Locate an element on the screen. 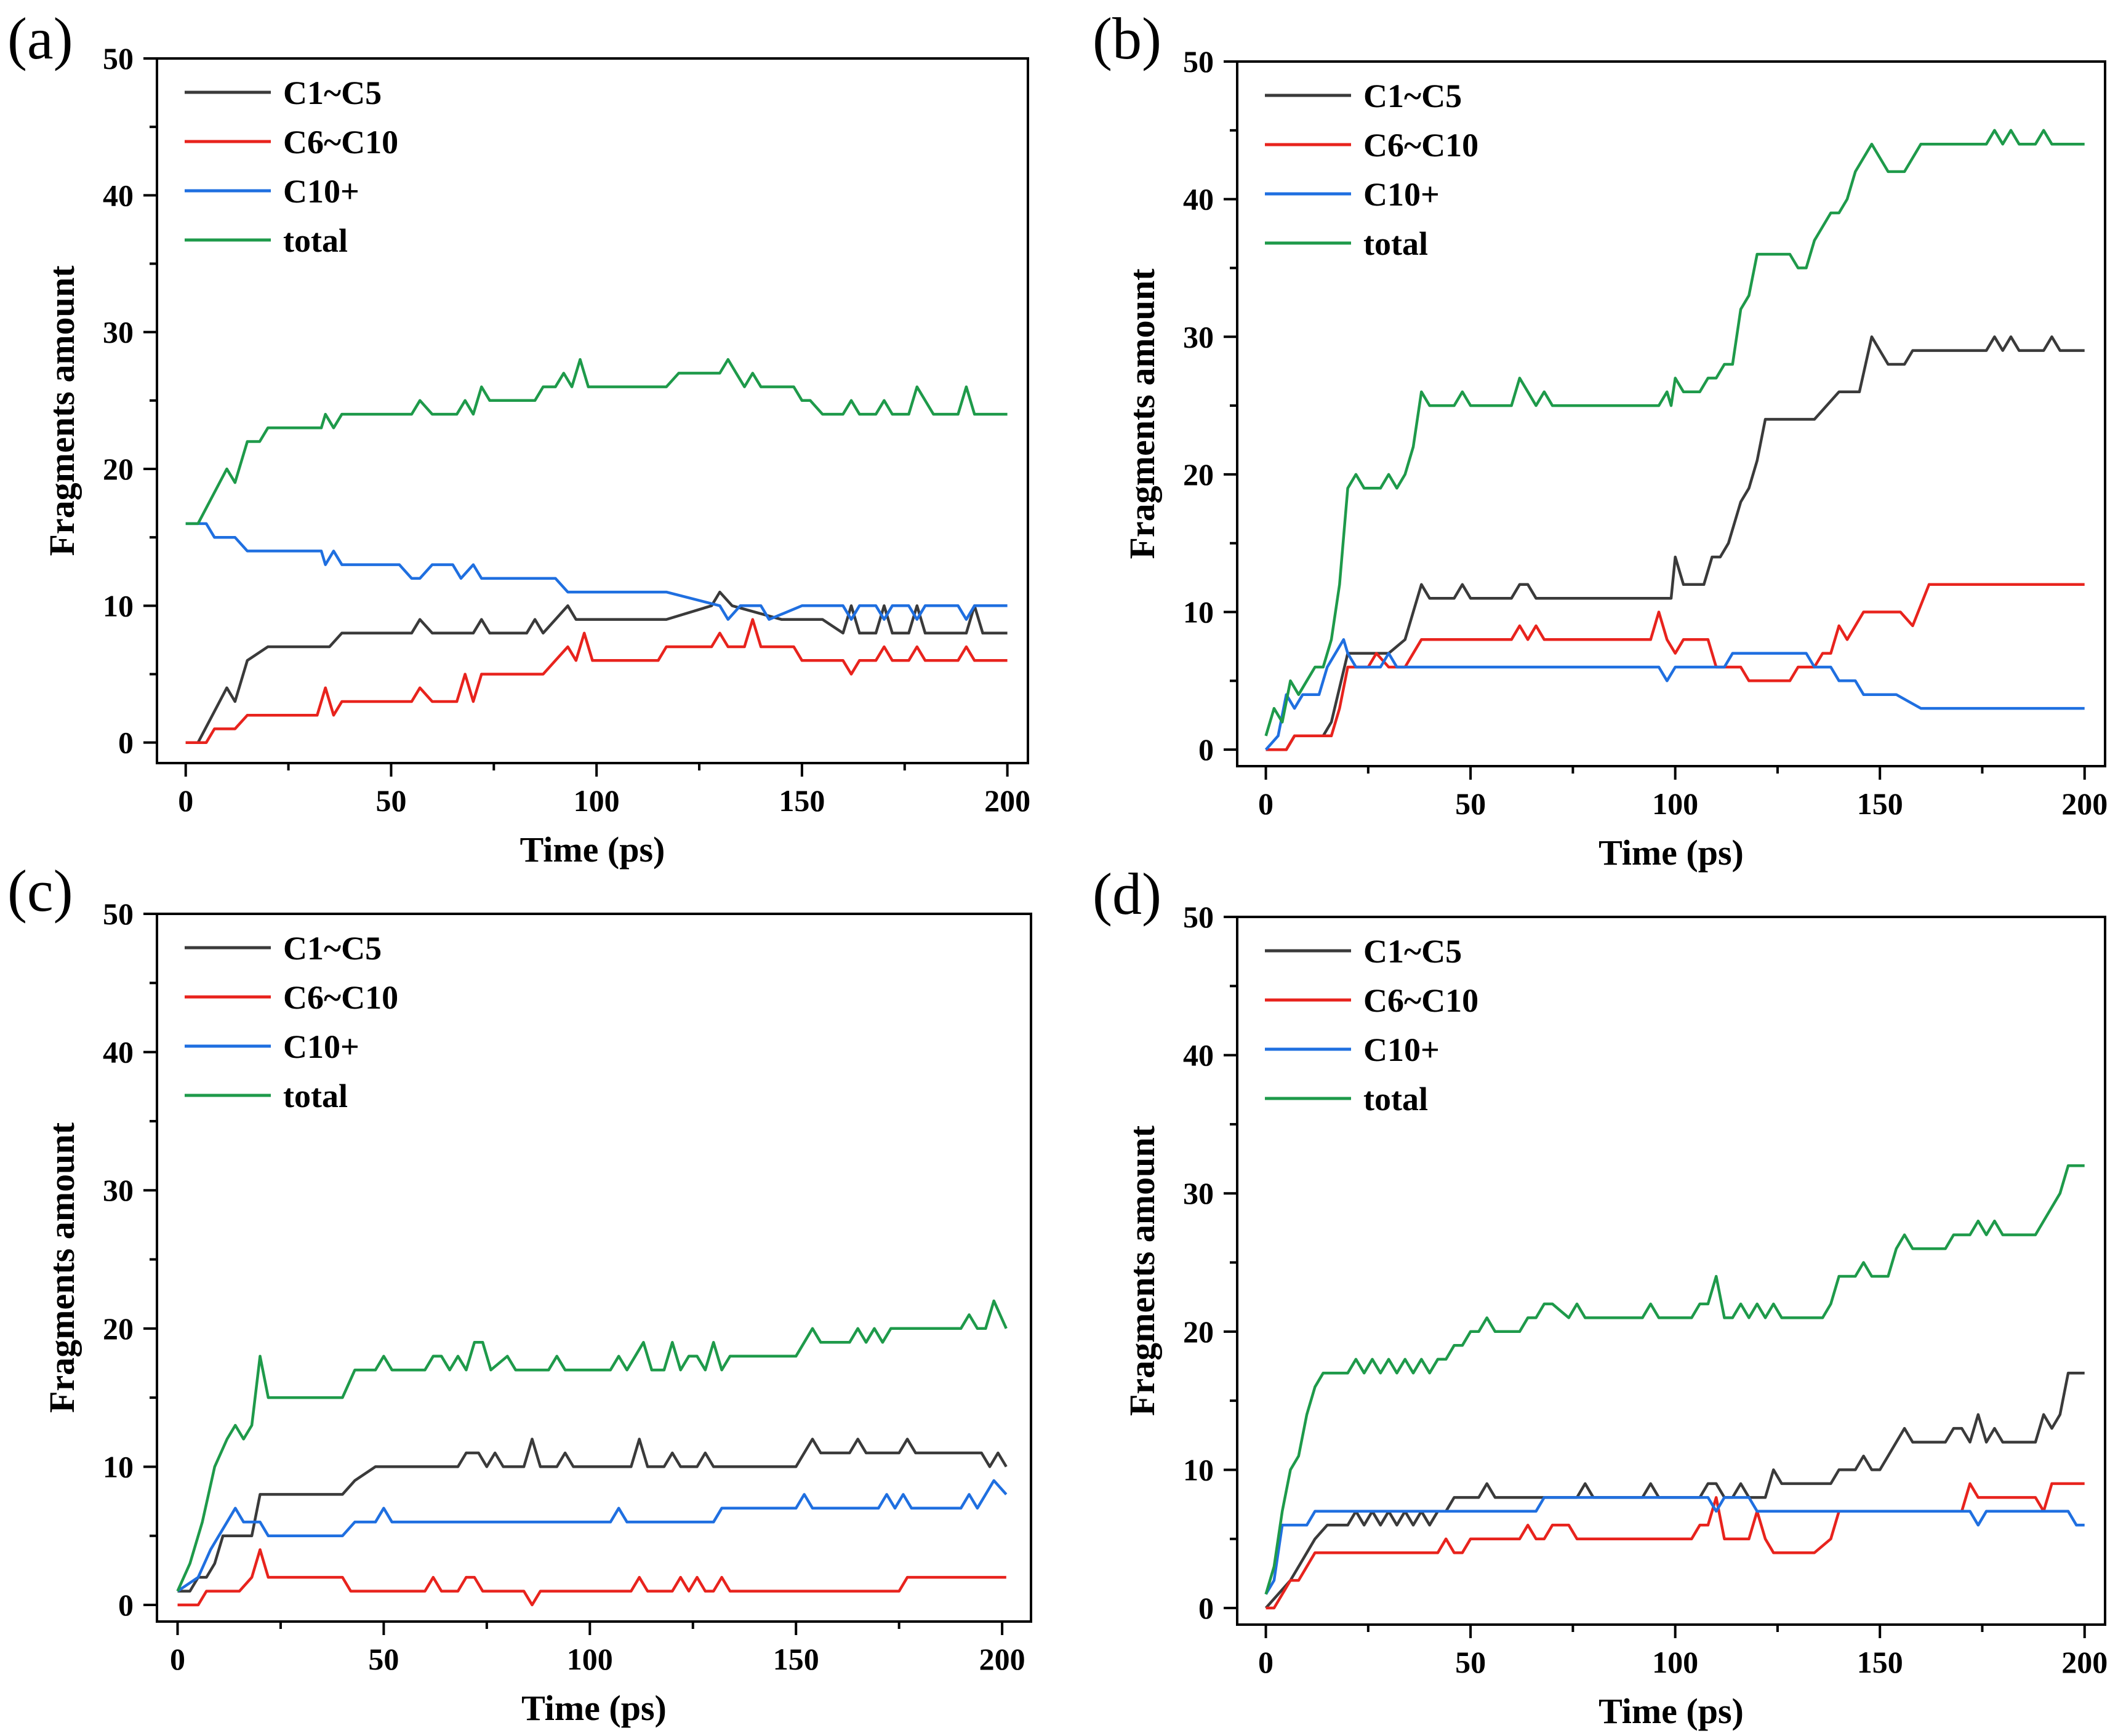 Image resolution: width=2118 pixels, height=1736 pixels. panel-label: (a) is located at coordinates (40, 38).